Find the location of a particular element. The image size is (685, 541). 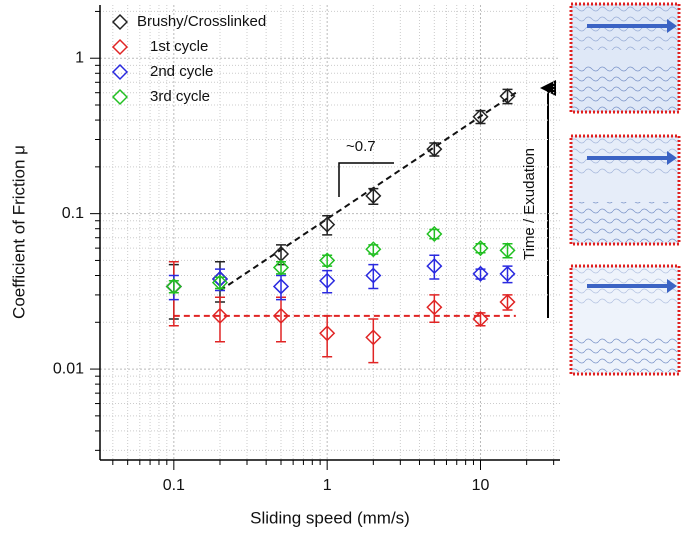

y-tick-label: 0.01 is located at coordinates (68, 368).